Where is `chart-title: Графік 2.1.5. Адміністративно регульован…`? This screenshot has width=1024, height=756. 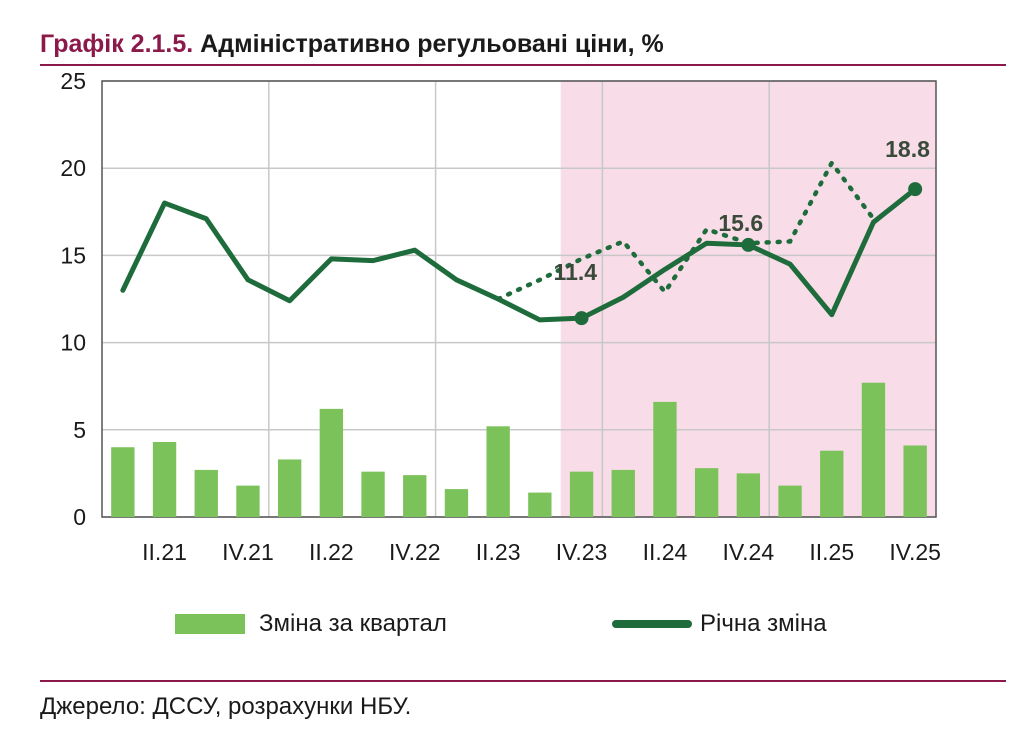
chart-title: Графік 2.1.5. Адміністративно регульован… is located at coordinates (352, 44).